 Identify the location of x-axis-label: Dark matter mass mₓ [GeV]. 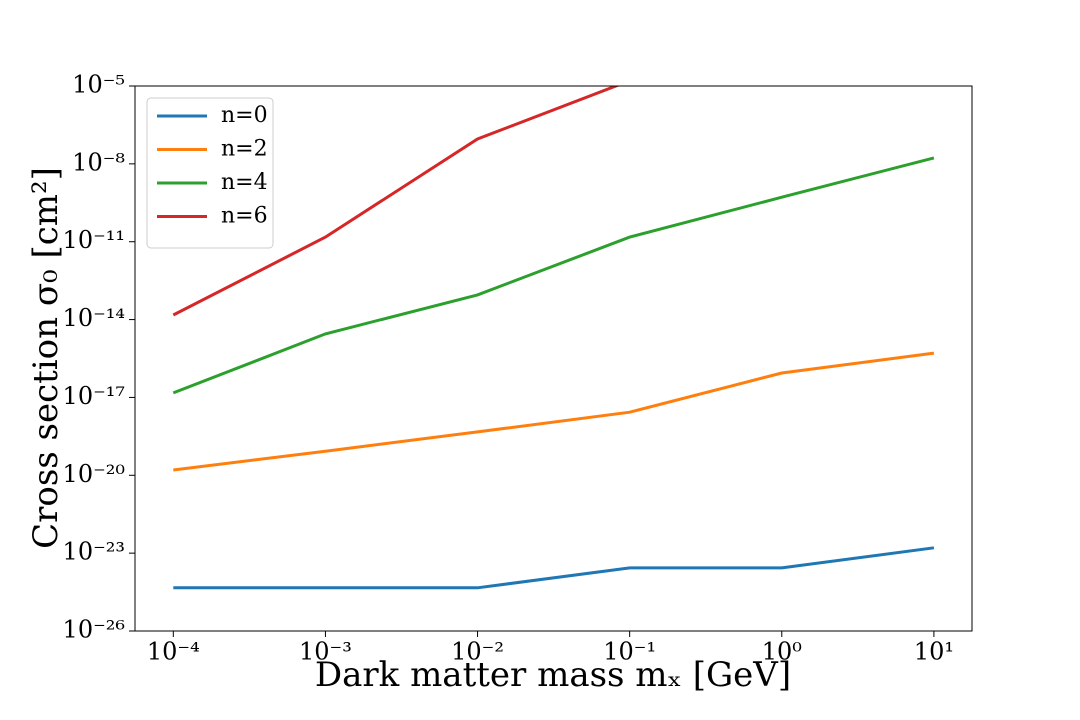
(553, 675).